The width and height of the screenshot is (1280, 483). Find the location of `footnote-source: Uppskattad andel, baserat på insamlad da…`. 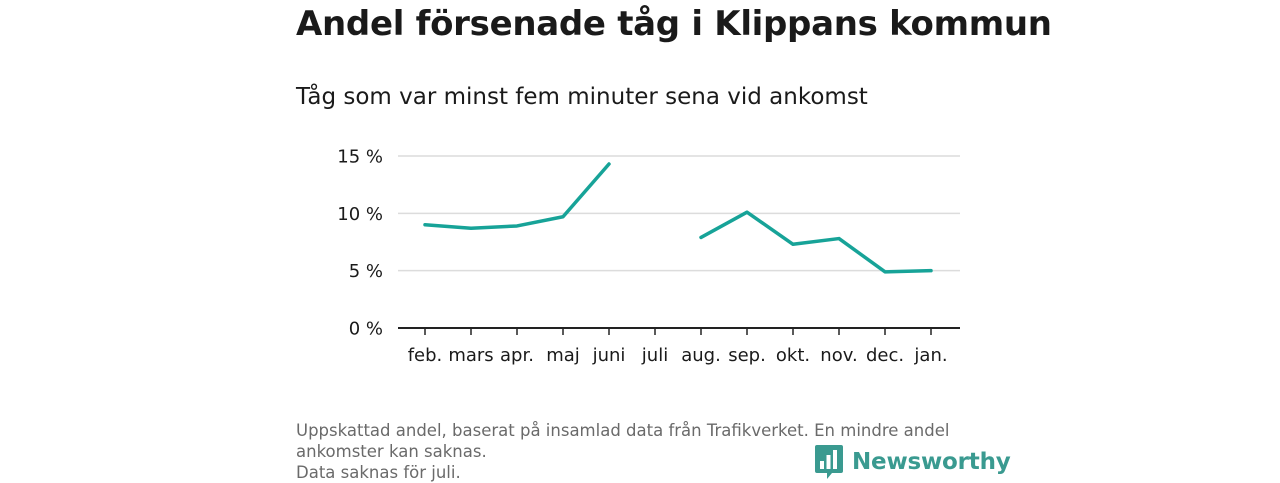

footnote-source: Uppskattad andel, baserat på insamlad da… is located at coordinates (623, 441).